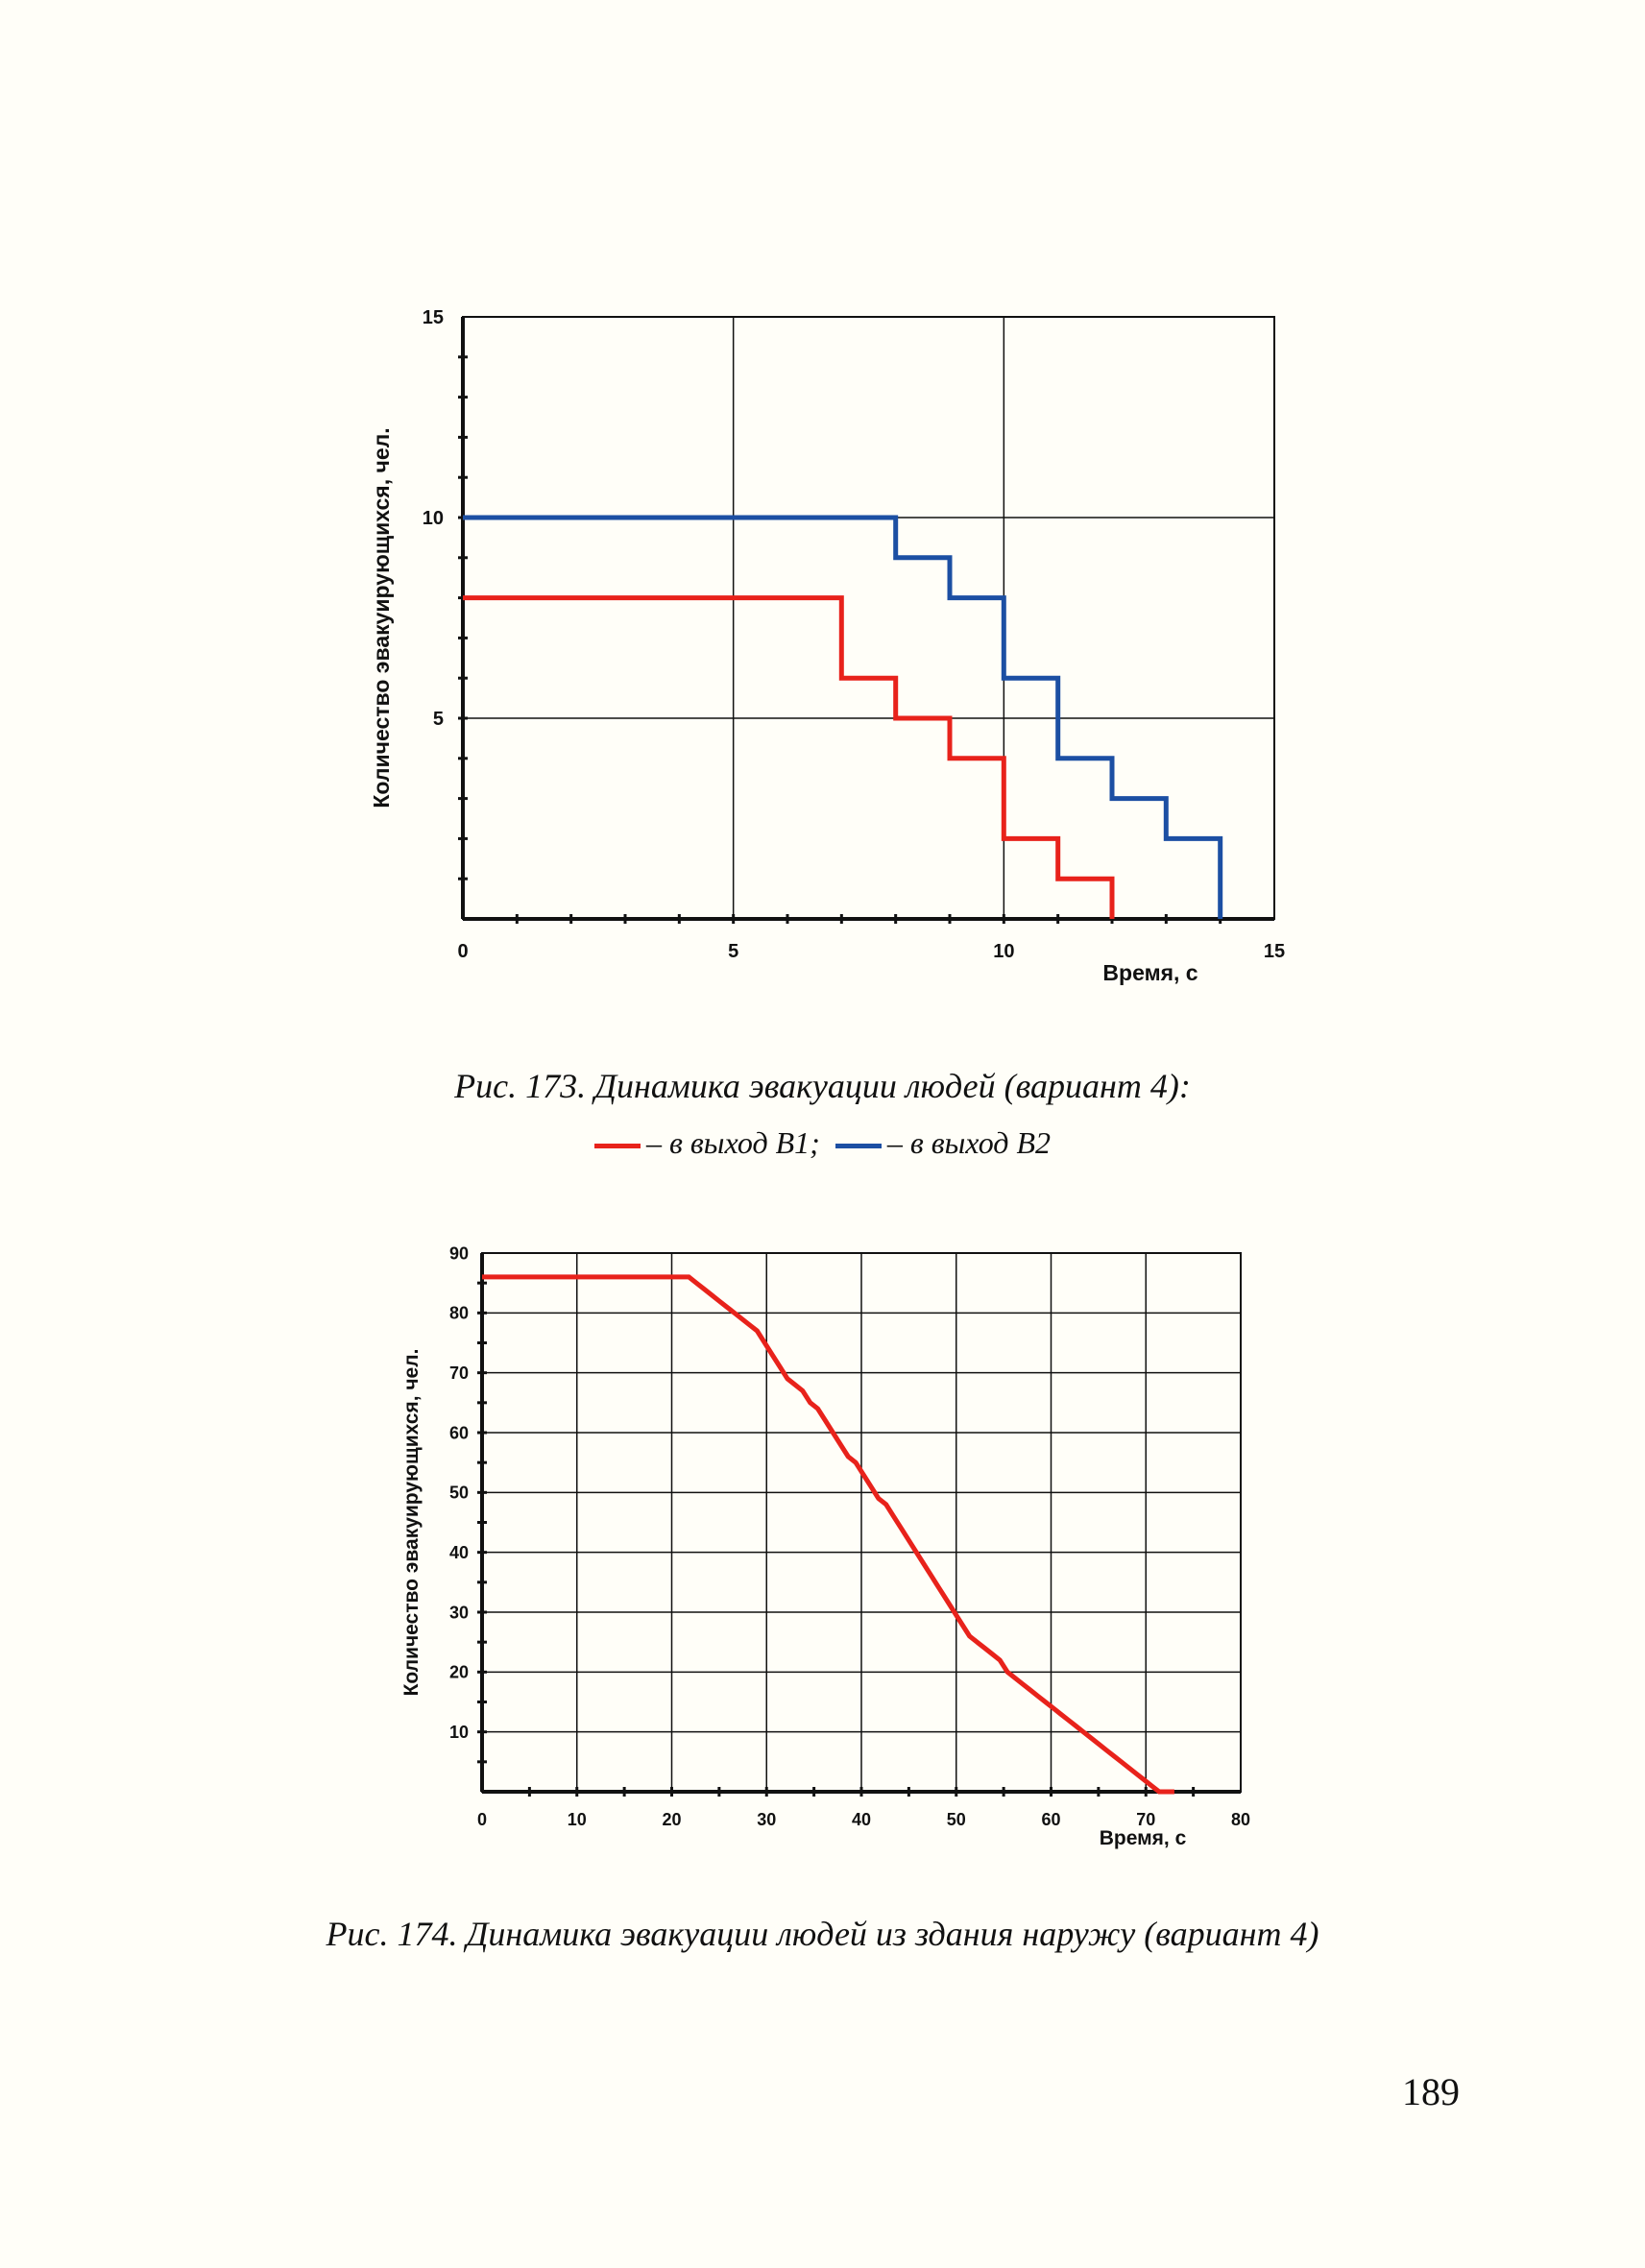 The image size is (1645, 2268). I want to click on legend-entry-b1: – в выход В1;, so click(707, 1143).